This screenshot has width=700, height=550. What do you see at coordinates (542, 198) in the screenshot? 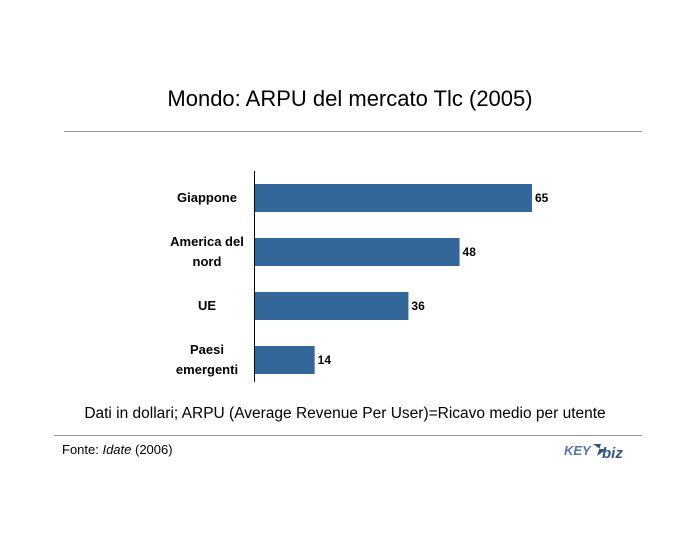
I see `data-label: 65` at bounding box center [542, 198].